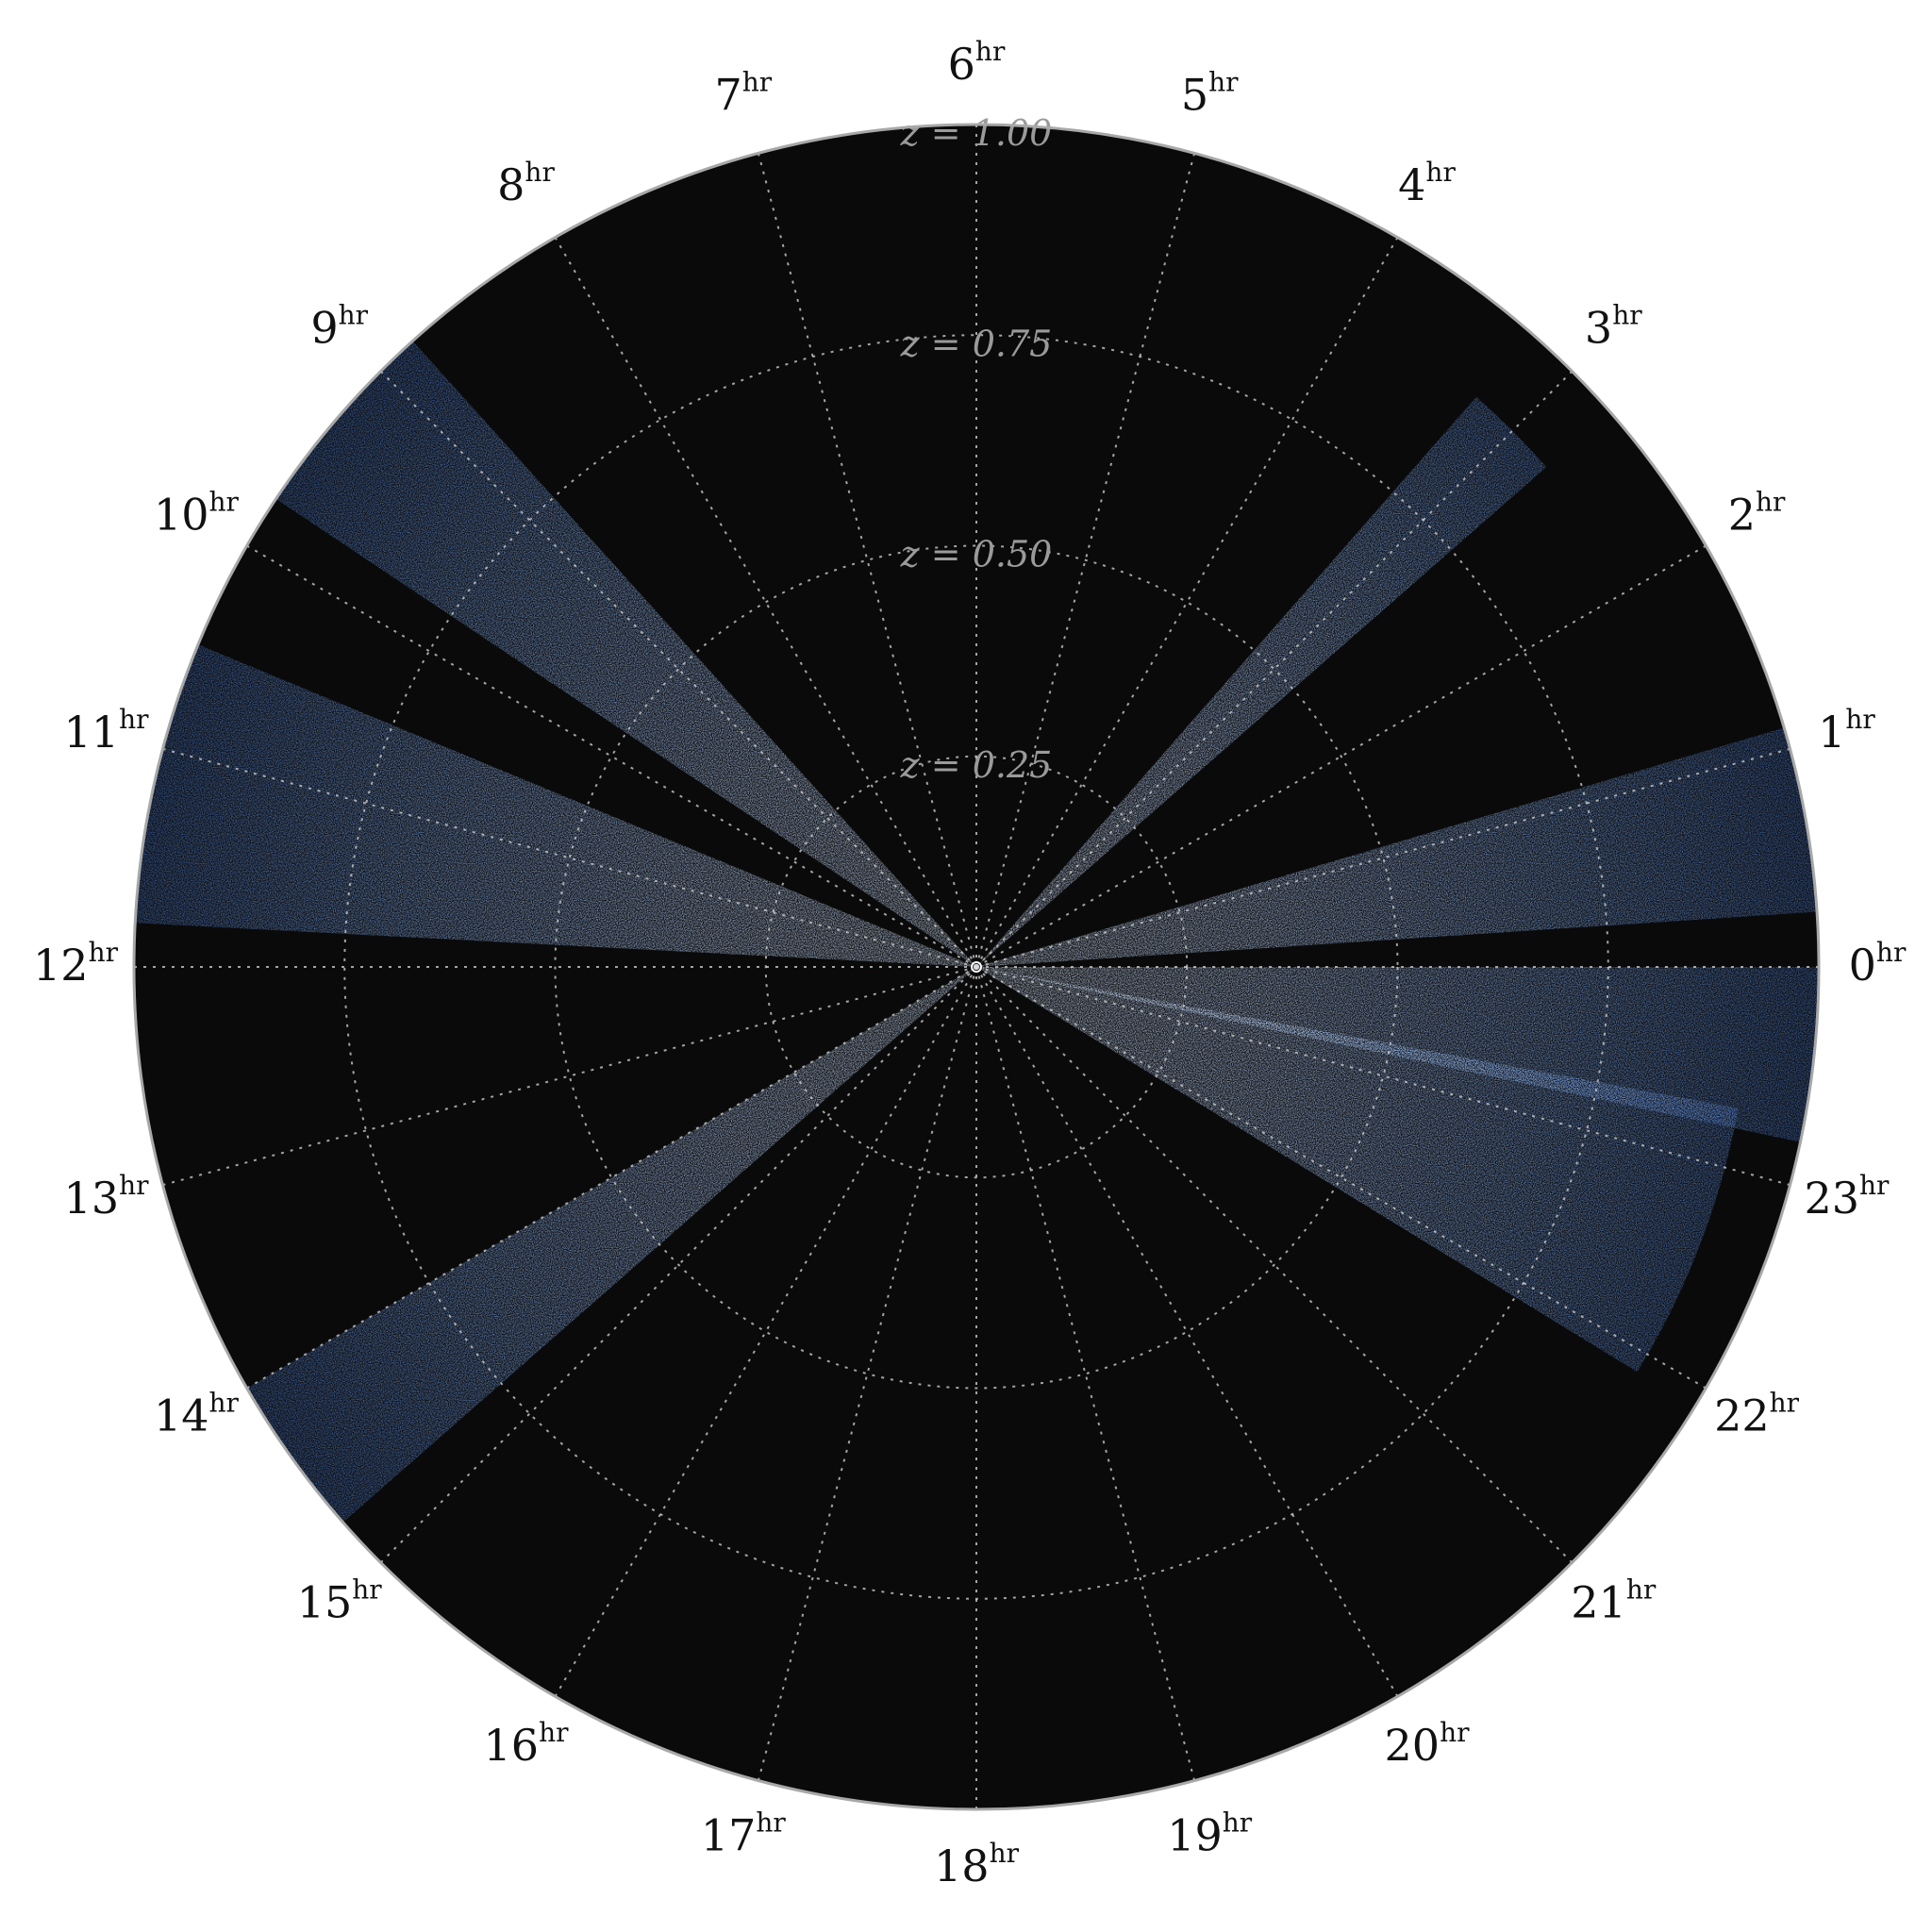  I want to click on hour-label-10: 10hr, so click(197, 514).